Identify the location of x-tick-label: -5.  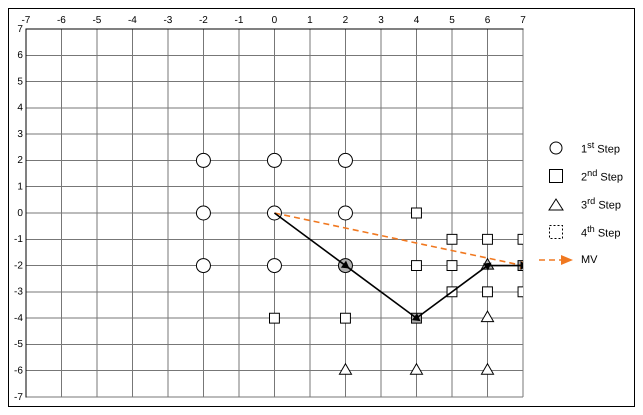
(97, 20).